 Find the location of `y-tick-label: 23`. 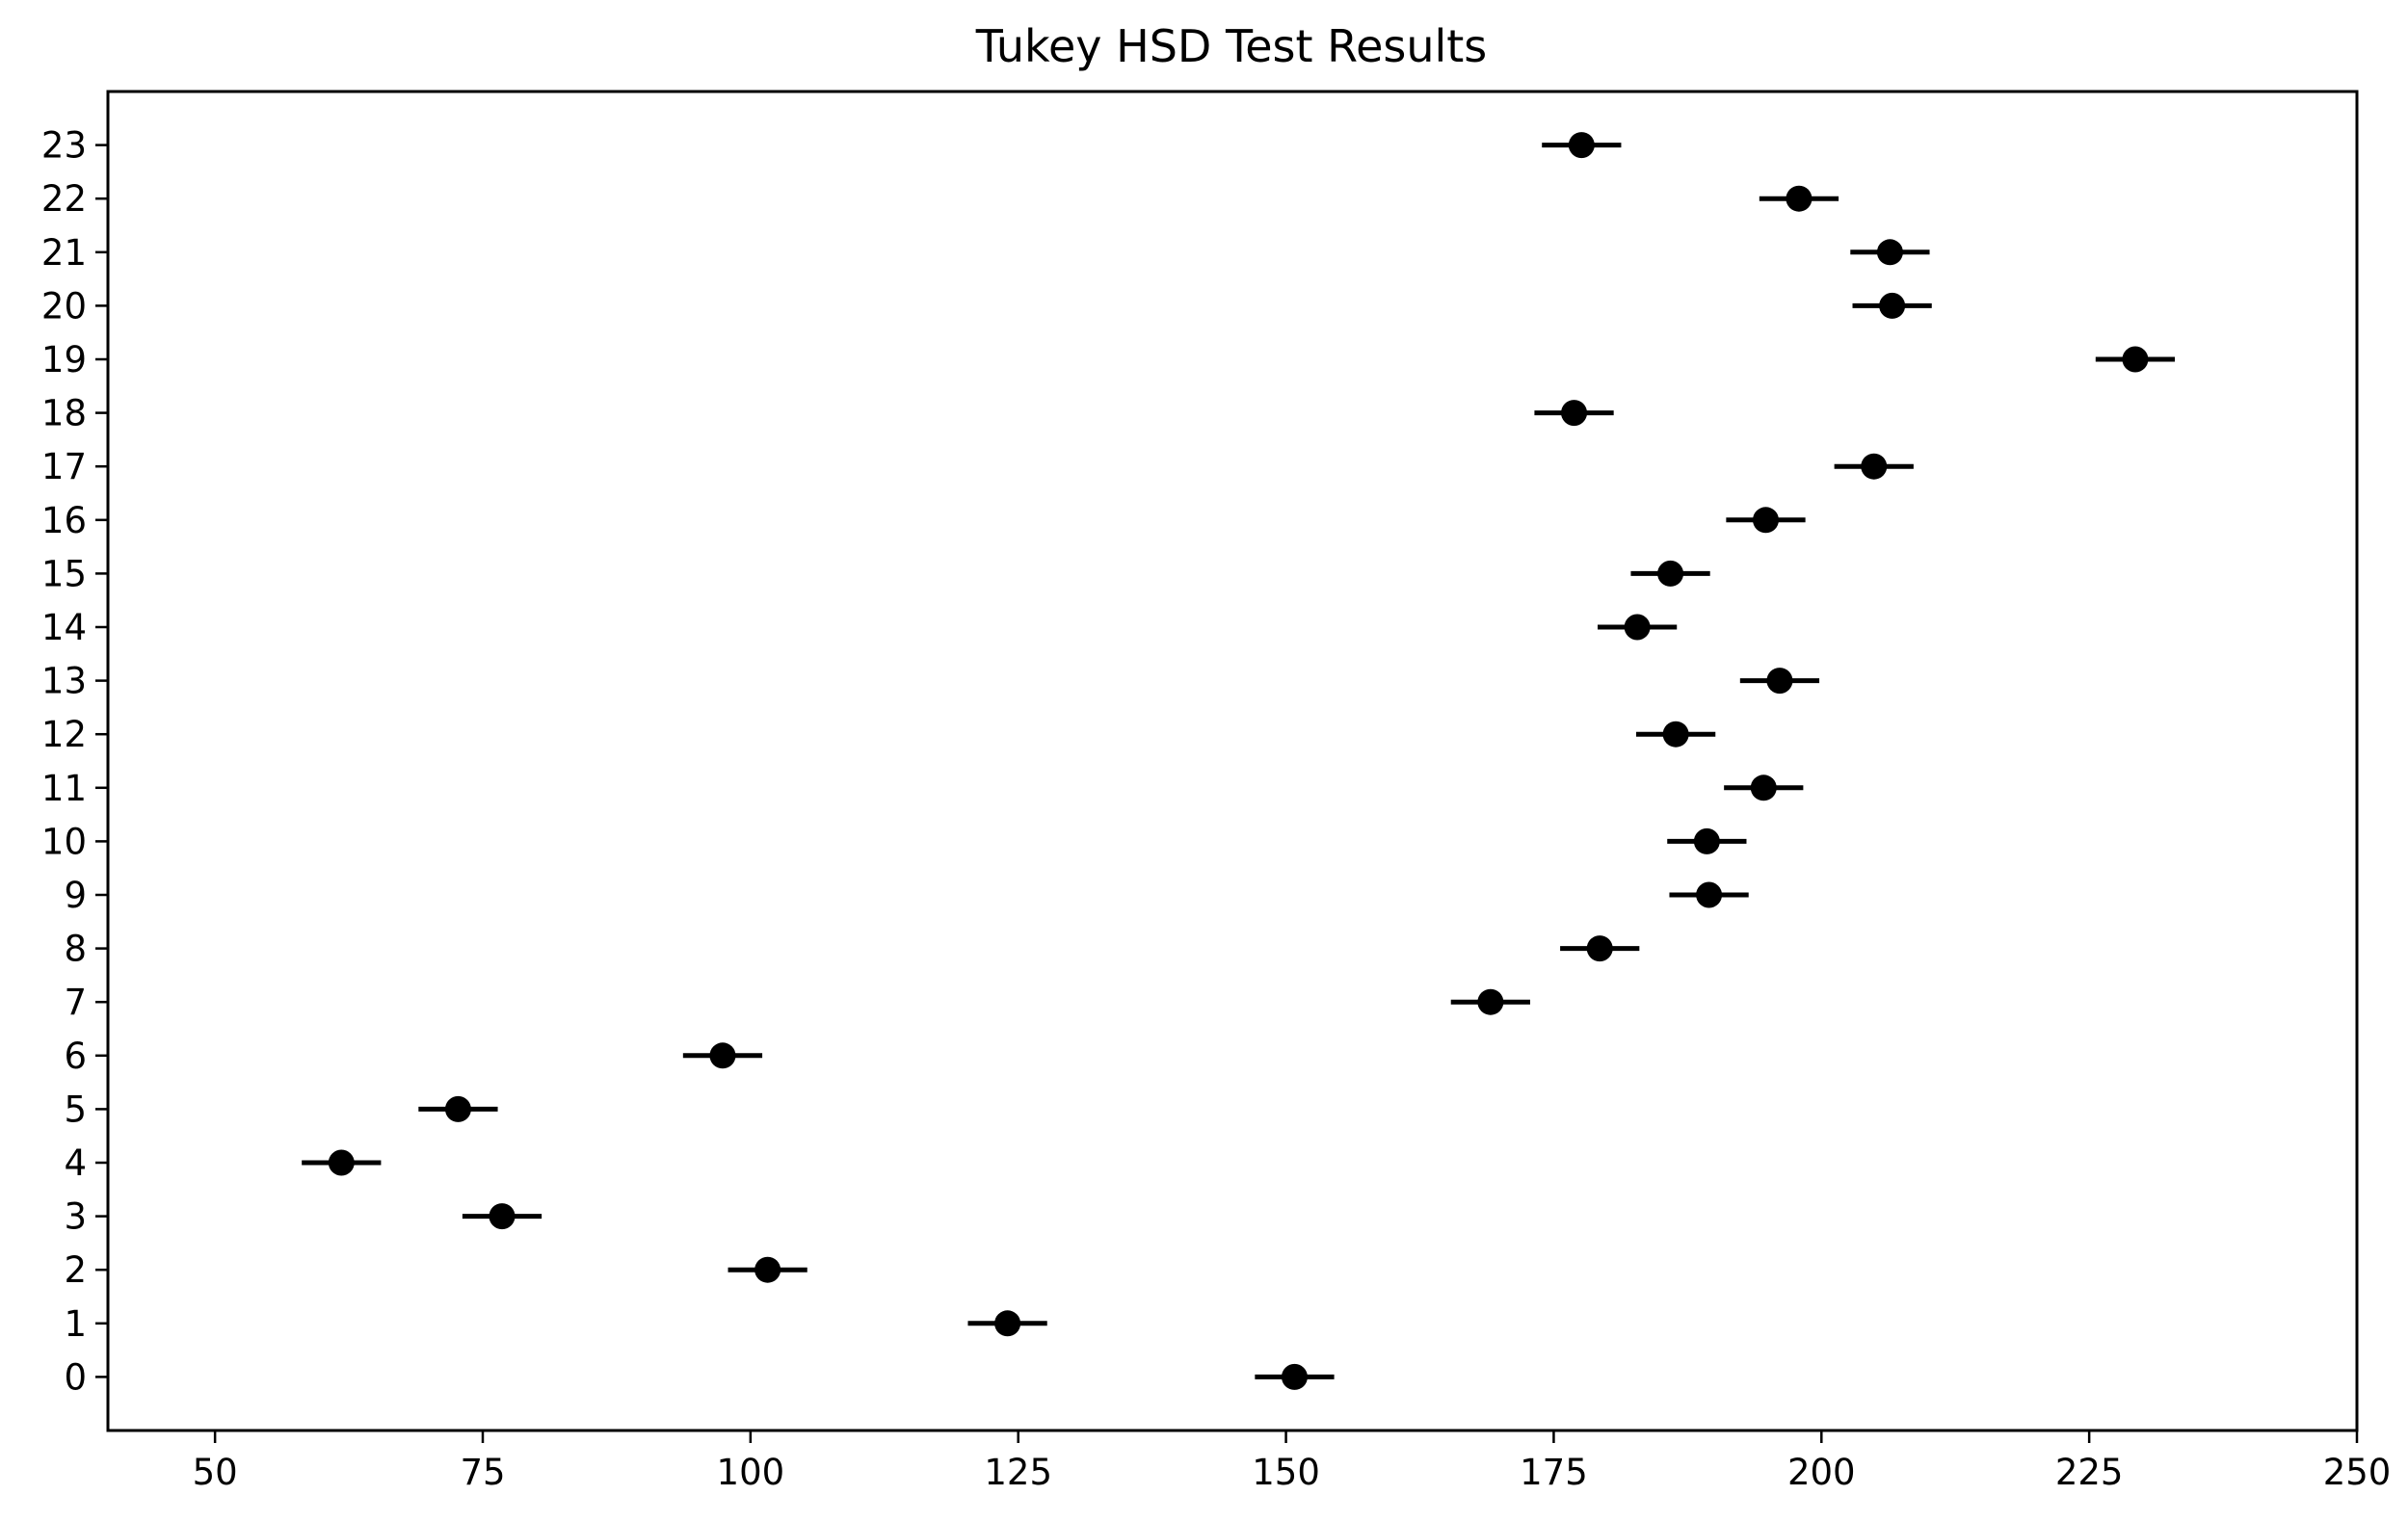

y-tick-label: 23 is located at coordinates (64, 146).